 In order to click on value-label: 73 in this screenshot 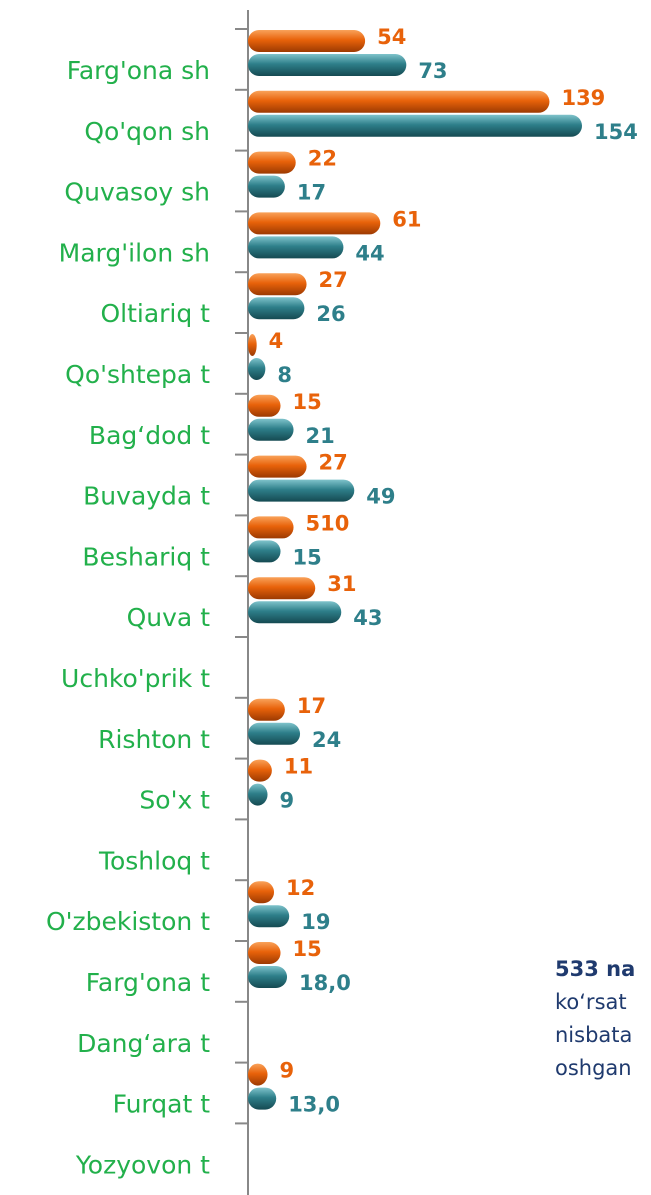, I will do `click(432, 71)`.